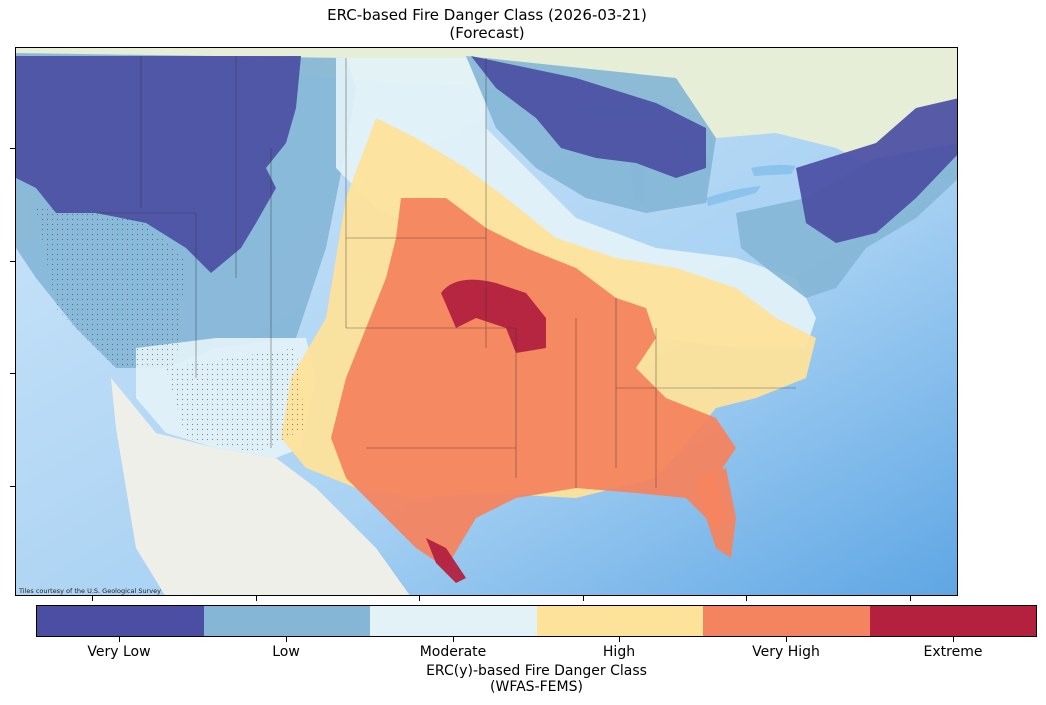  I want to click on colorbar-label-high: High, so click(619, 652).